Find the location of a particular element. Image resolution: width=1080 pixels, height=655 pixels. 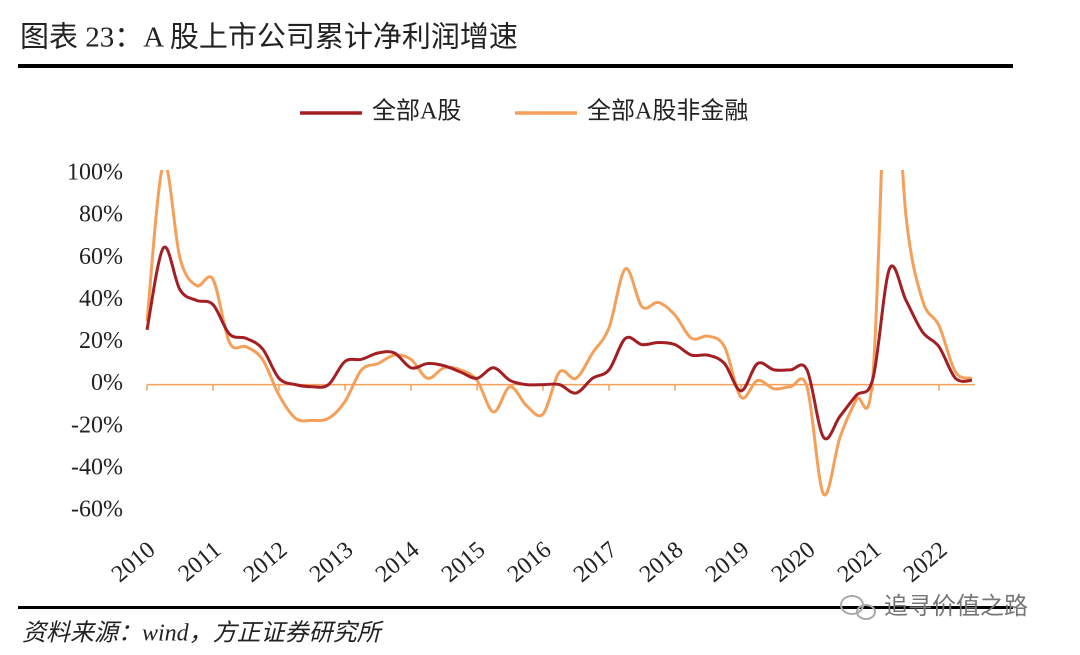

y-tick-label: -20% is located at coordinates (97, 425).